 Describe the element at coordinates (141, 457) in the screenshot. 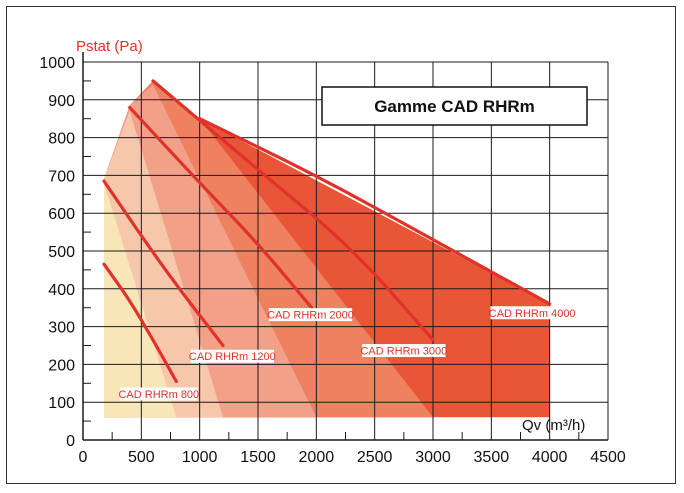

I see `x-tick-label: 500` at that location.